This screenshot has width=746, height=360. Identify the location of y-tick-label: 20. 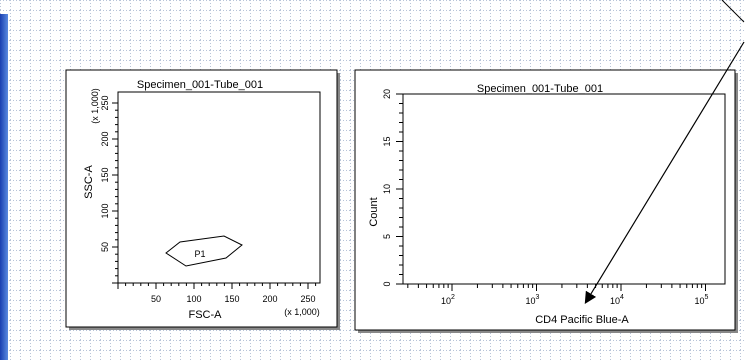
(387, 94).